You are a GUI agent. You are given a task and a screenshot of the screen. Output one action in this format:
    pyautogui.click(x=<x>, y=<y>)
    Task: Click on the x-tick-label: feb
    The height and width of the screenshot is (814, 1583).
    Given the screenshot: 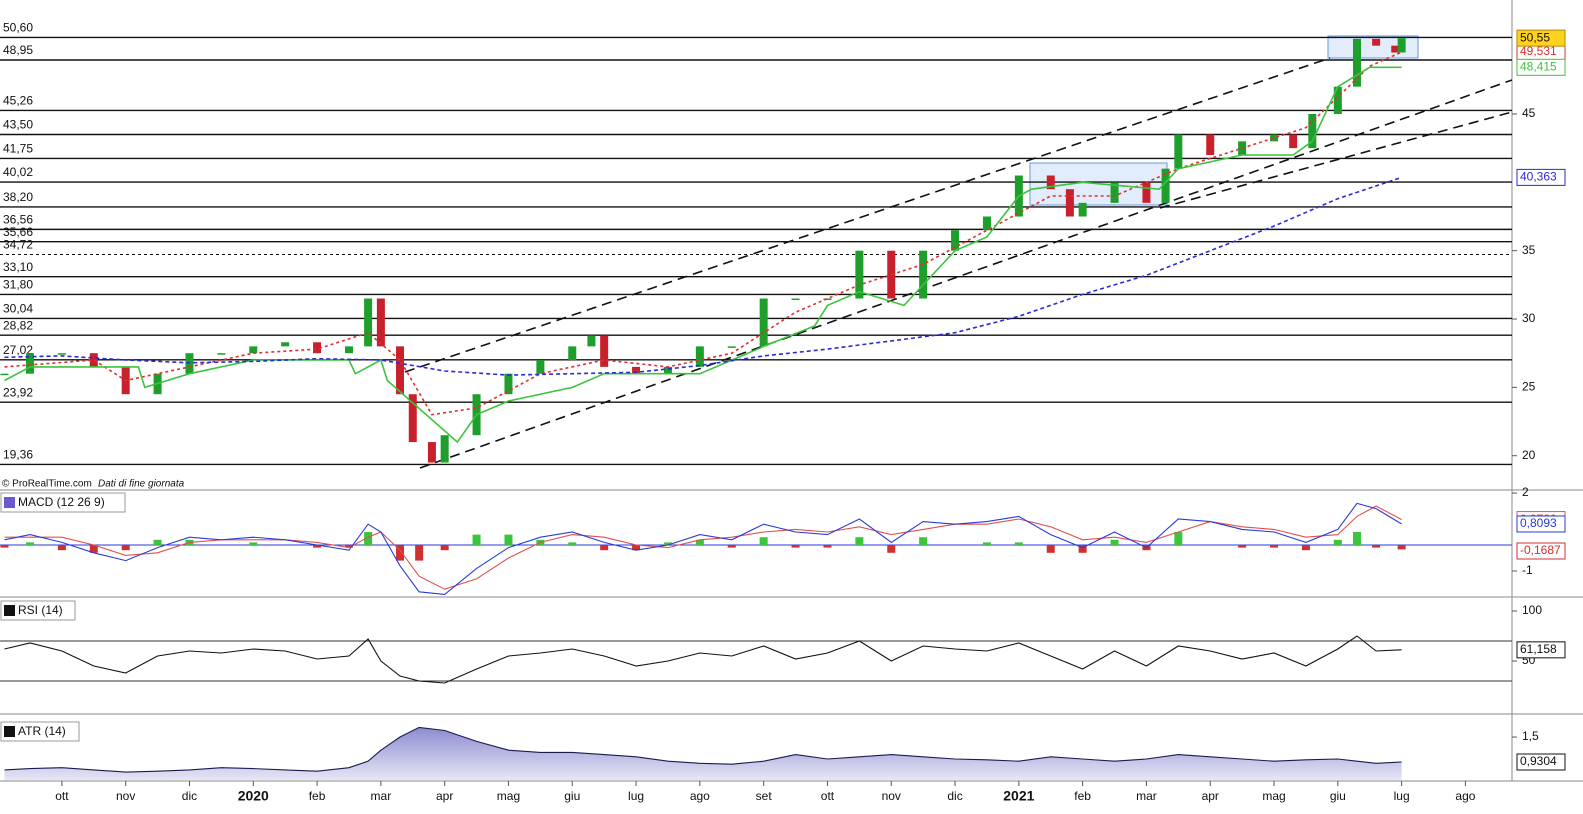 What is the action you would take?
    pyautogui.click(x=317, y=796)
    